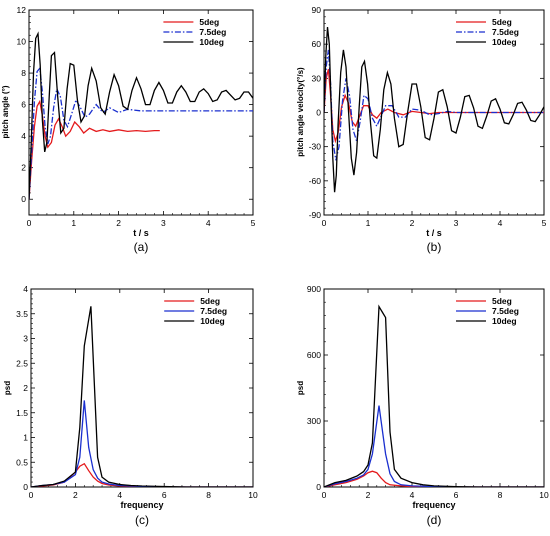  What do you see at coordinates (23, 105) in the screenshot?
I see `y-tick-label: 6` at bounding box center [23, 105].